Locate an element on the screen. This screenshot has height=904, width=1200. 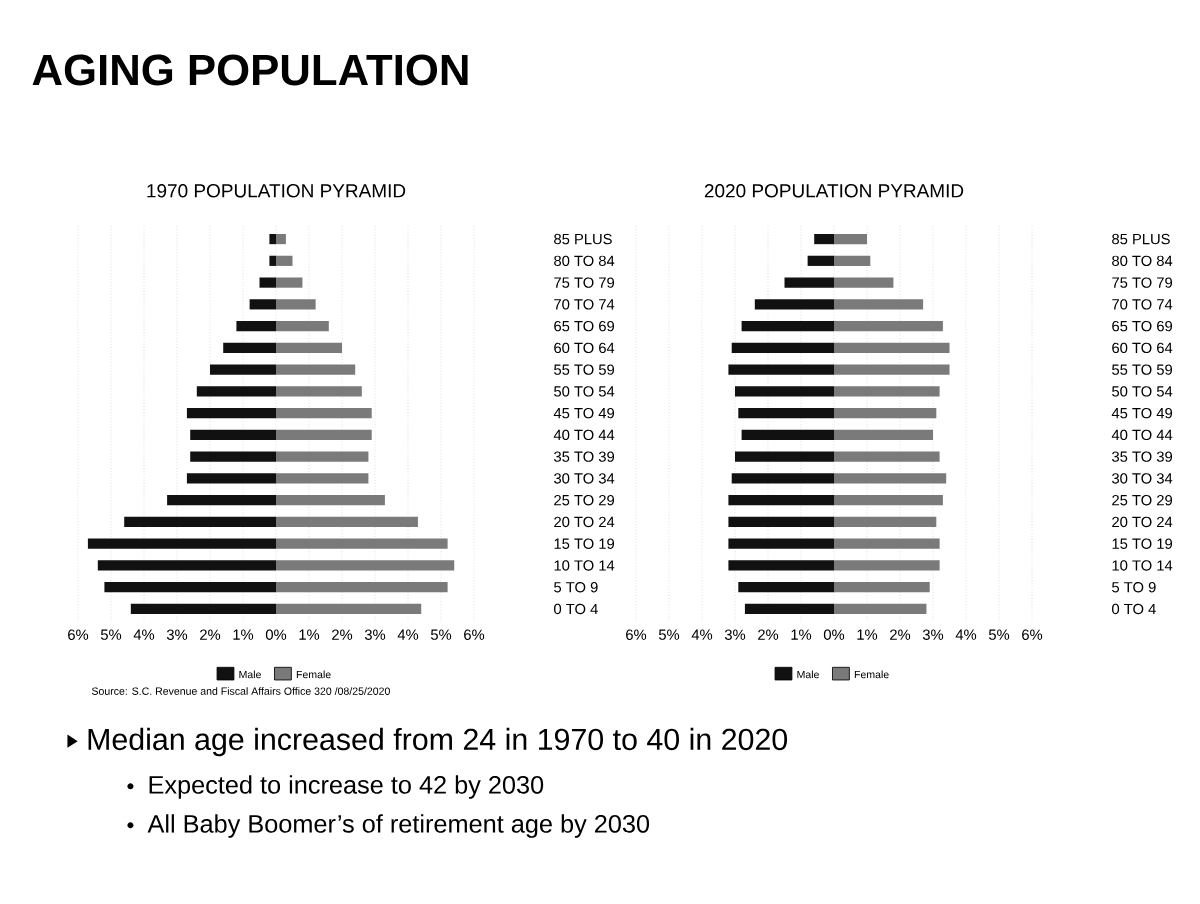
text: Expected to increase to 42 by 2030 is located at coordinates (346, 787).